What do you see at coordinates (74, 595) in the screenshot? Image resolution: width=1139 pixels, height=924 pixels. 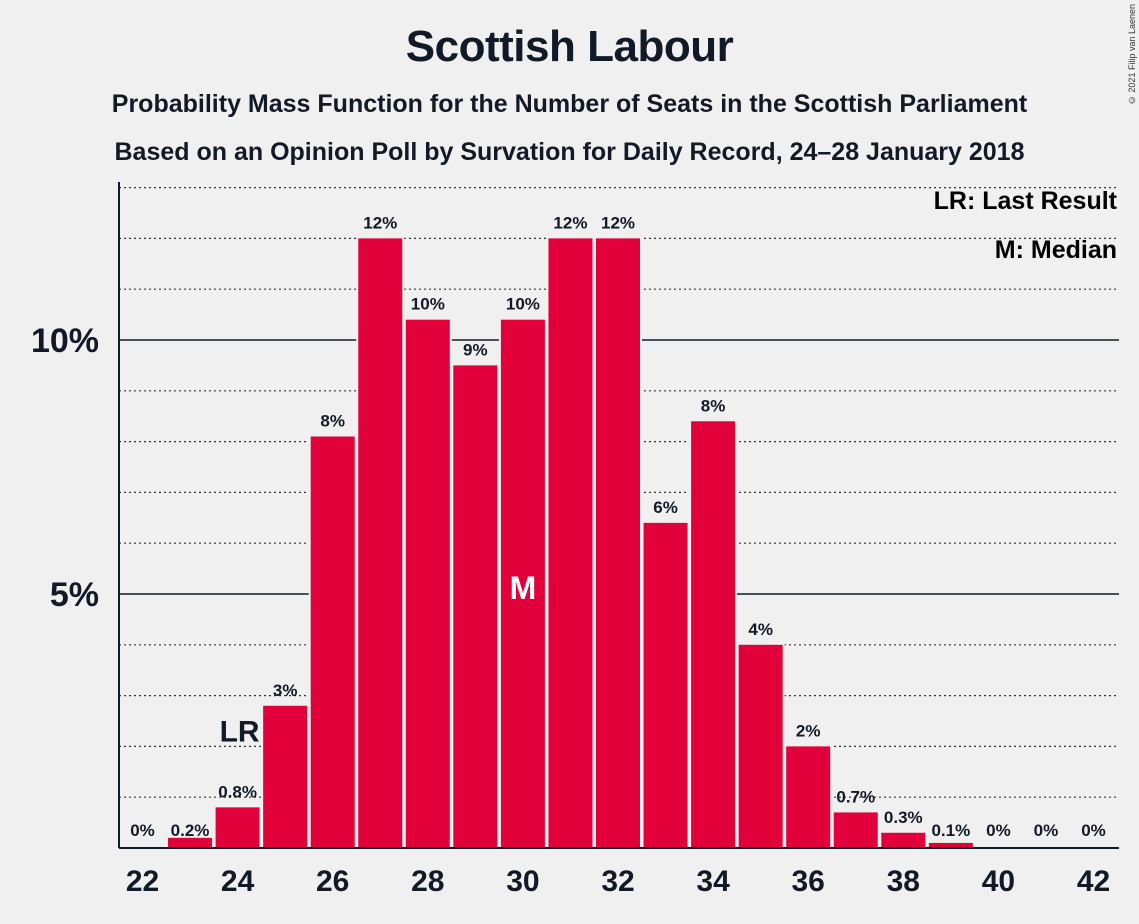 I see `y-tick-label: 5%` at bounding box center [74, 595].